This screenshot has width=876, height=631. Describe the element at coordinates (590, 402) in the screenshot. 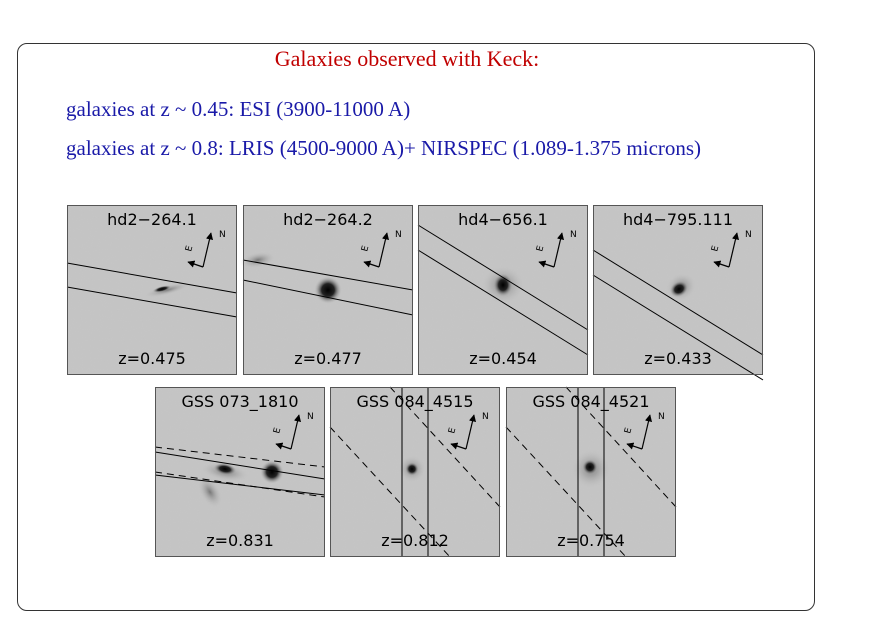

I see `panel-name: GSS 084_4521` at that location.